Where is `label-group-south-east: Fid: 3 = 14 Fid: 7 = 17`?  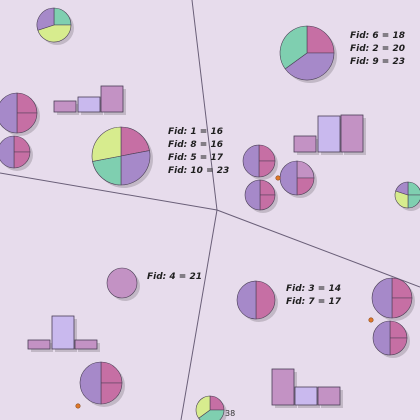 label-group-south-east: Fid: 3 = 14 Fid: 7 = 17 is located at coordinates (314, 295).